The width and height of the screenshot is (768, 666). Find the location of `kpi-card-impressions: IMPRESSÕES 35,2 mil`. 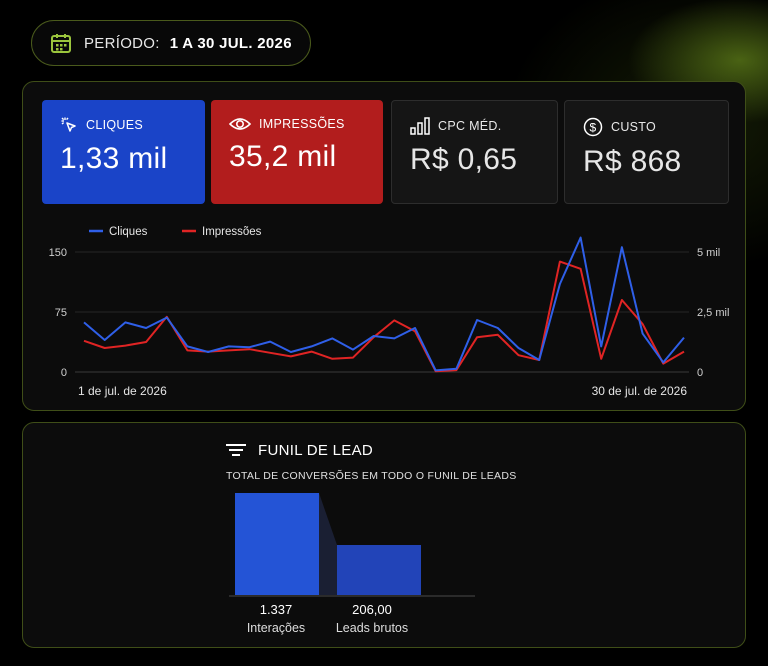

kpi-card-impressions: IMPRESSÕES 35,2 mil is located at coordinates (297, 152).